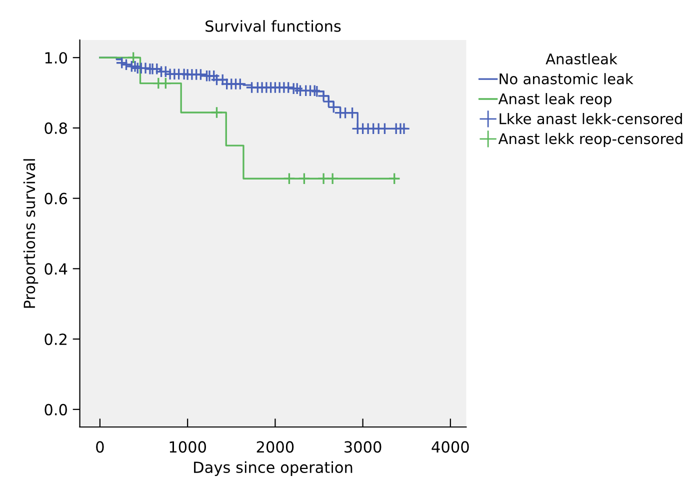 The image size is (700, 488). What do you see at coordinates (590, 140) in the screenshot?
I see `legend-label: Anast lekk reop-censored` at bounding box center [590, 140].